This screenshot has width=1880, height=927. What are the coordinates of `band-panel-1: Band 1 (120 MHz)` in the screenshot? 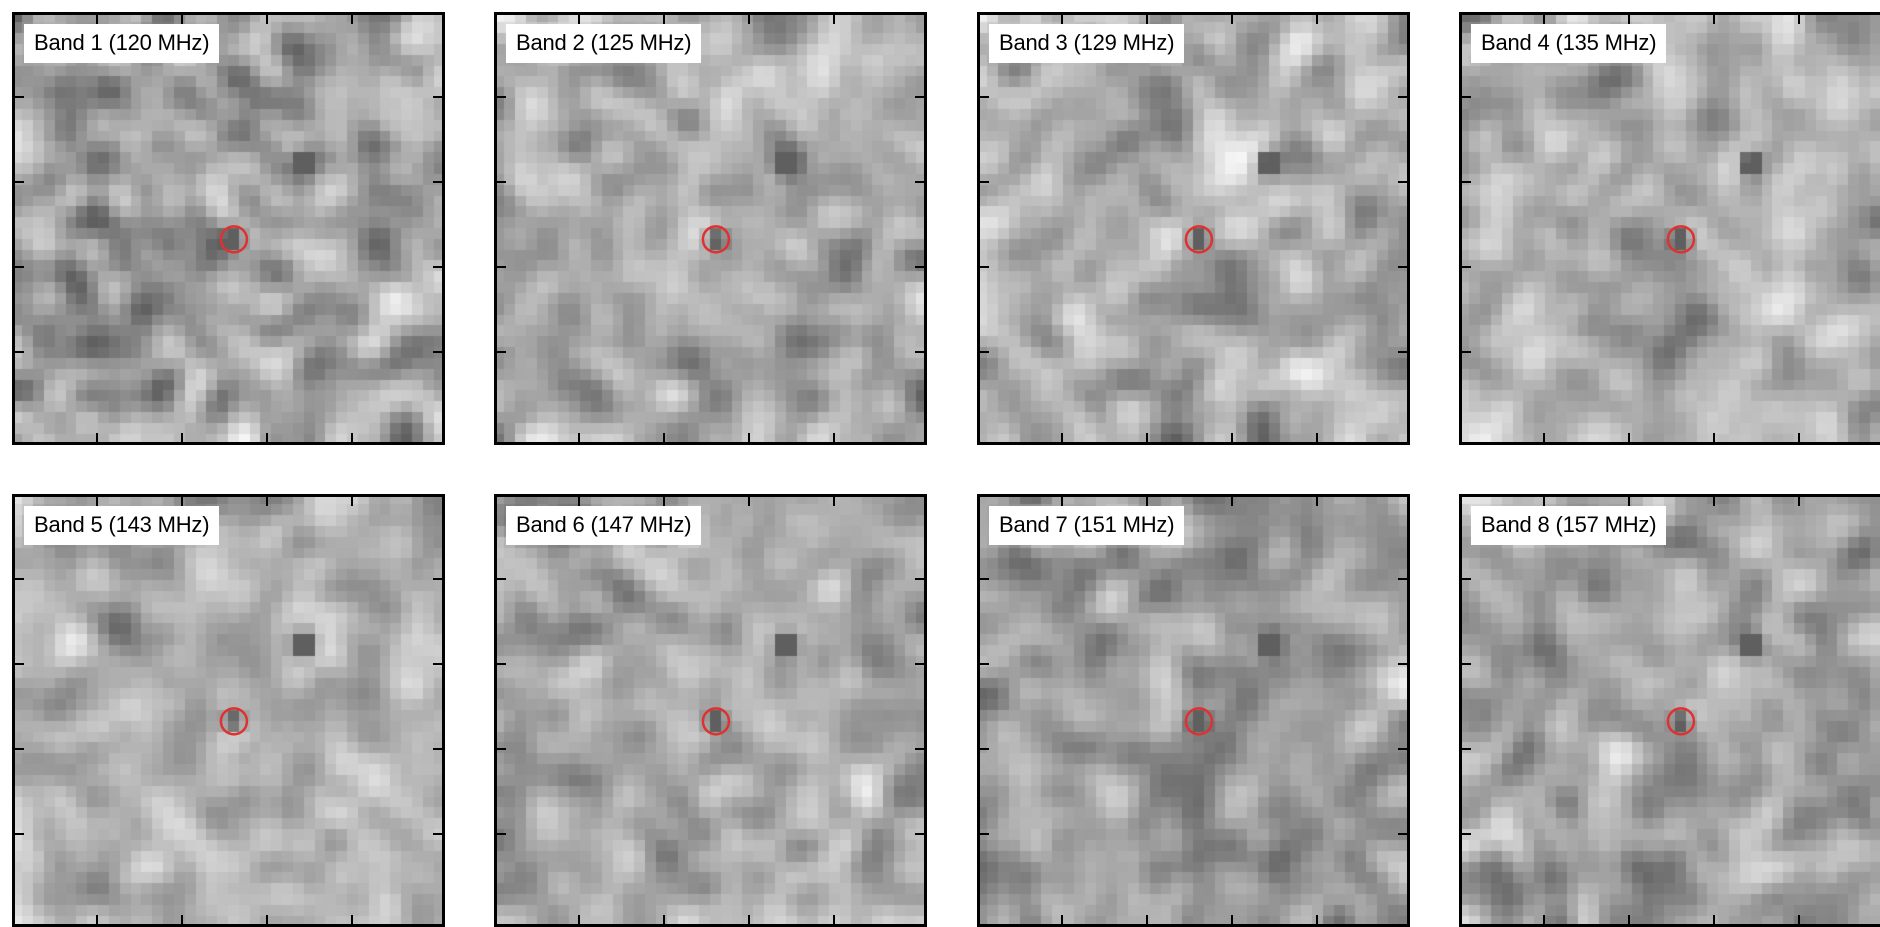 It's located at (228, 228).